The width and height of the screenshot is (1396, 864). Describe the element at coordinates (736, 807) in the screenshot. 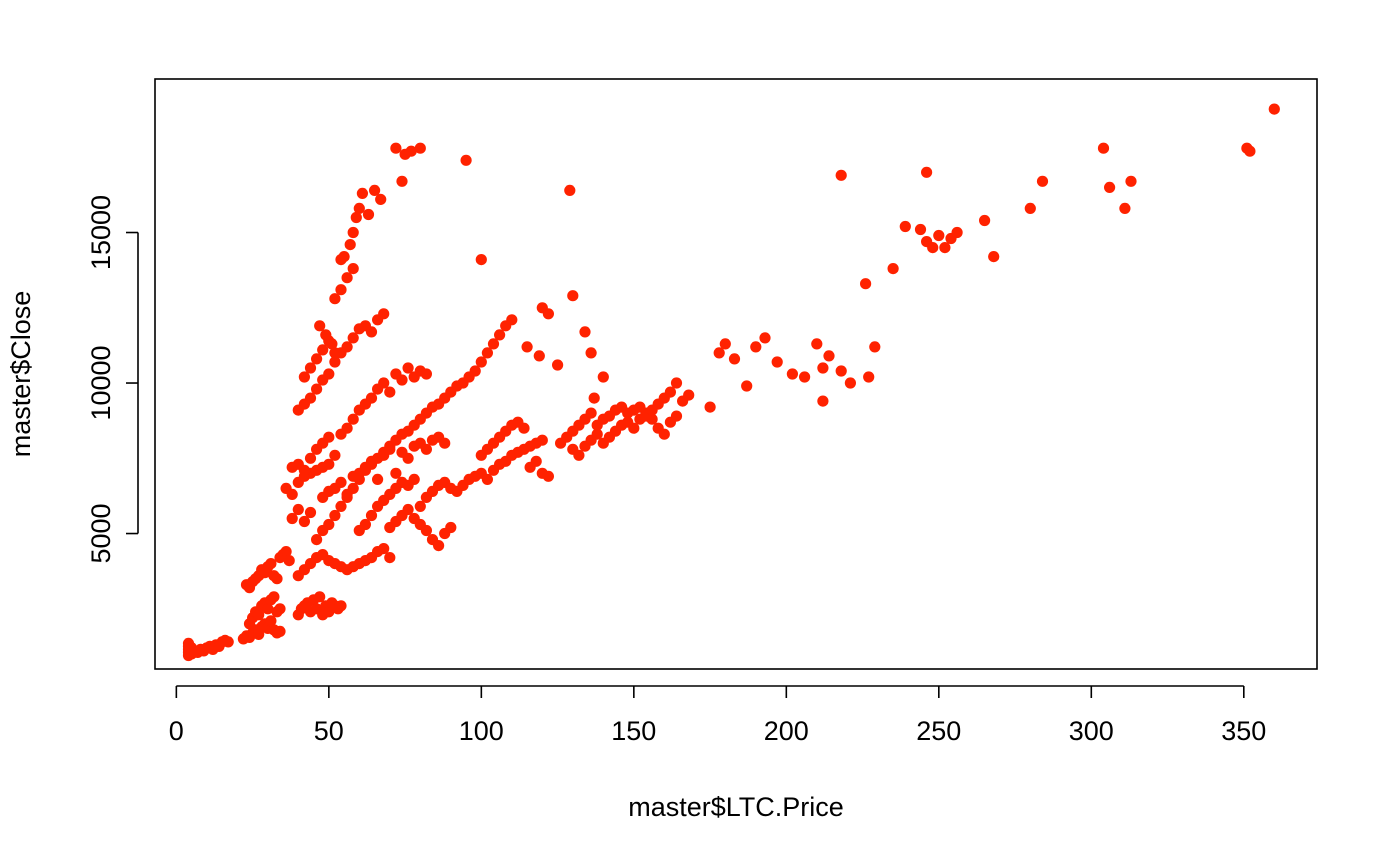

I see `x-axis-title: master$LTC.Price` at that location.